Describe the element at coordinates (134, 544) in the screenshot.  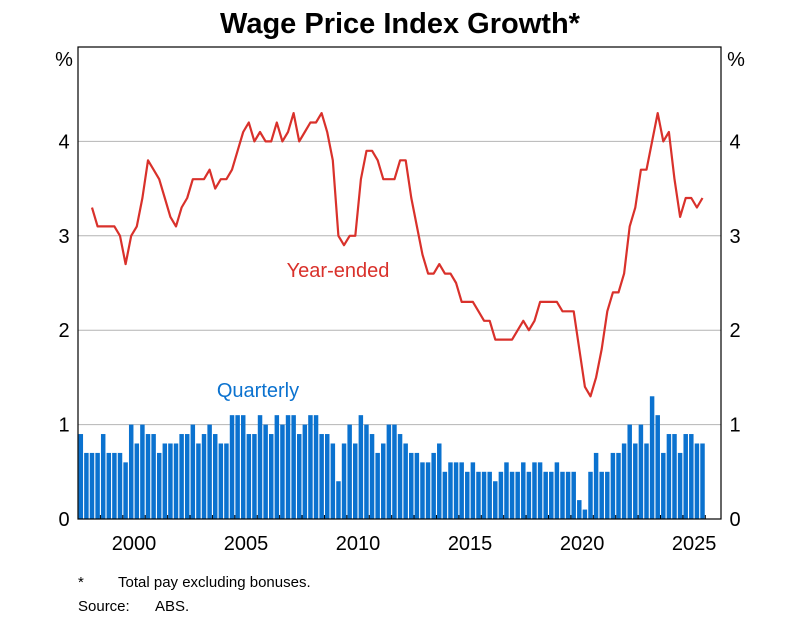
I see `x-tick-label: 2000` at that location.